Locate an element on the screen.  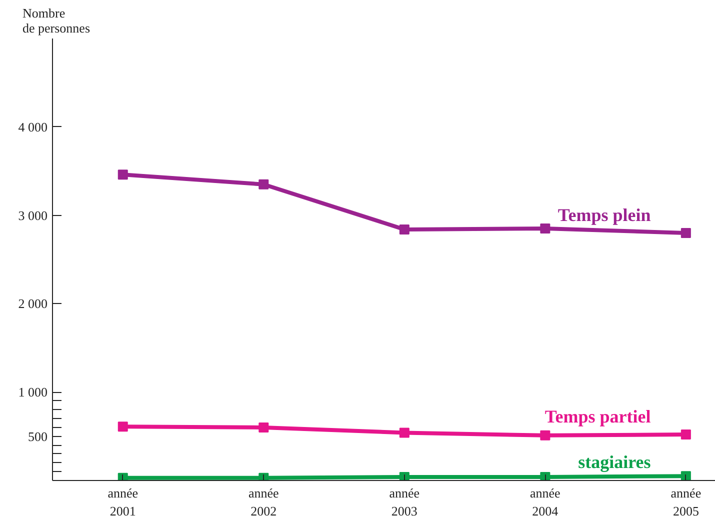
y-axis-title: Nombre de personnes is located at coordinates (56, 21).